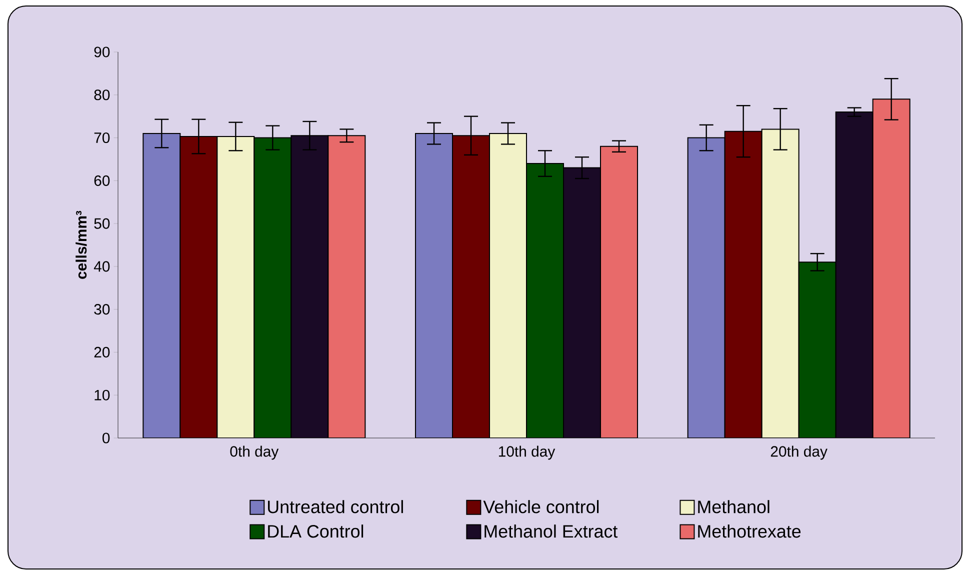 The height and width of the screenshot is (572, 966). Describe the element at coordinates (102, 138) in the screenshot. I see `y-tick-label: 70` at that location.